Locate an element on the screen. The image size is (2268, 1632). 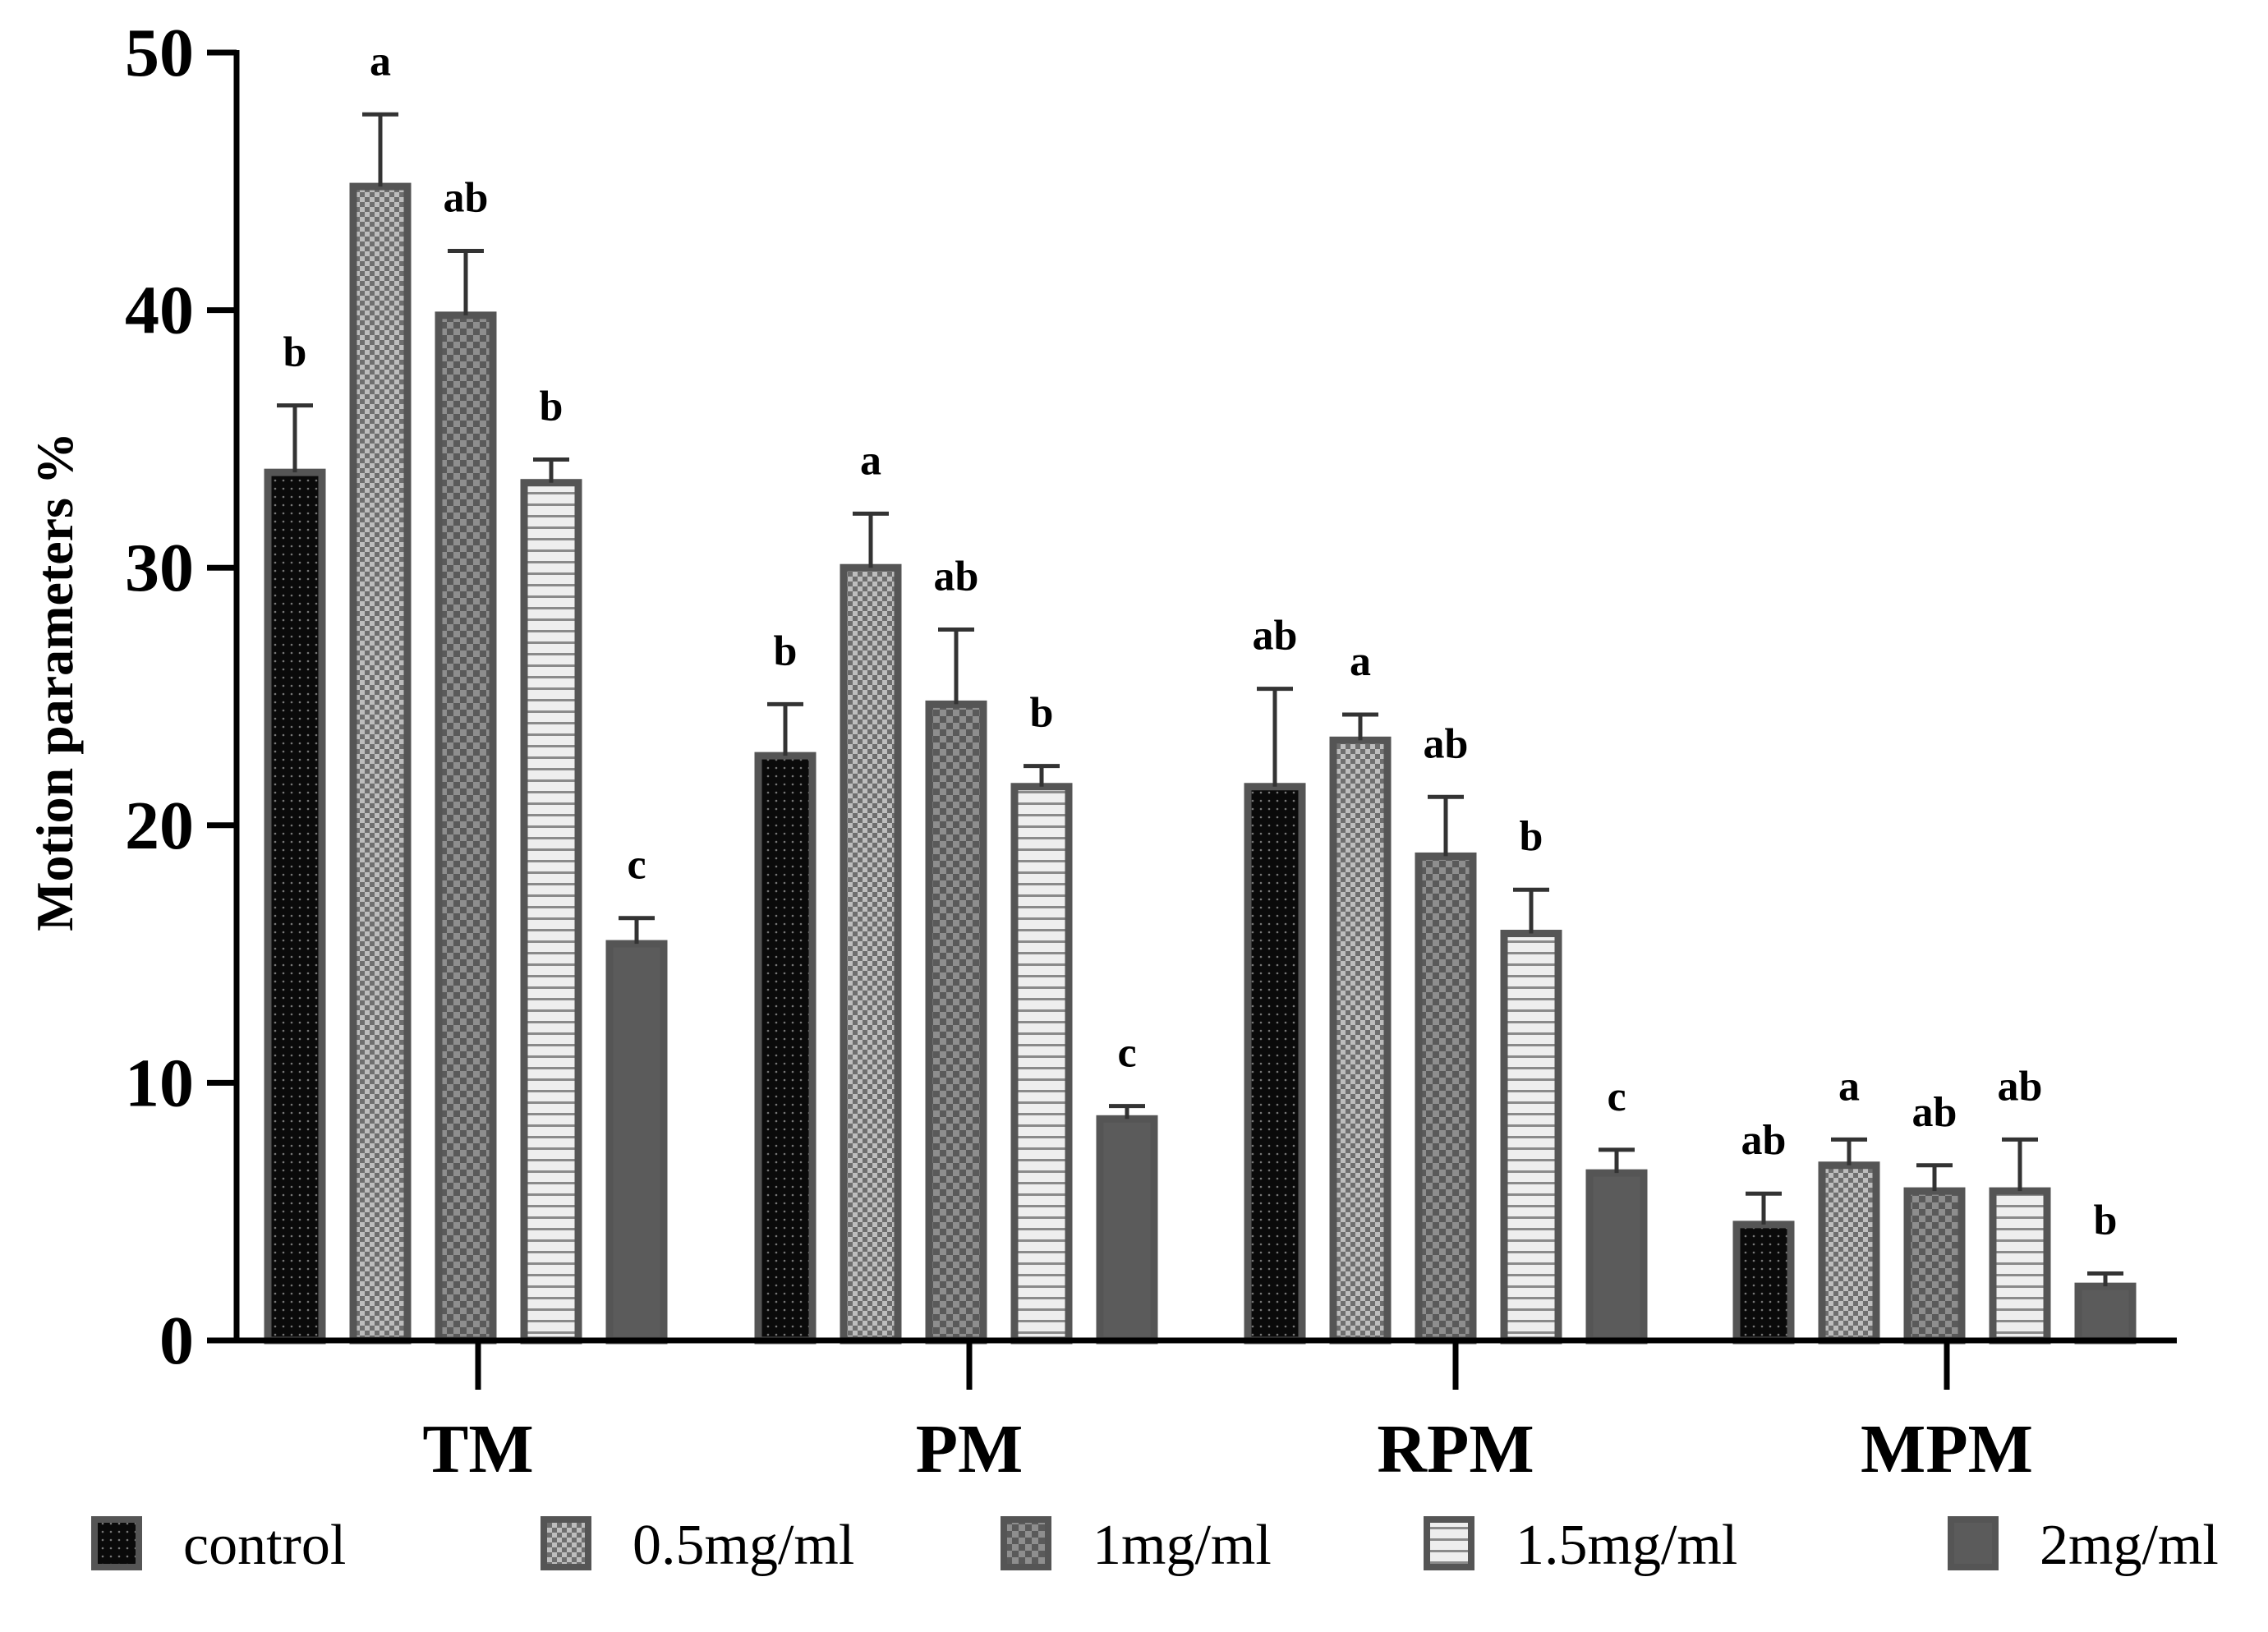
legend-label-0: control is located at coordinates (264, 1545).